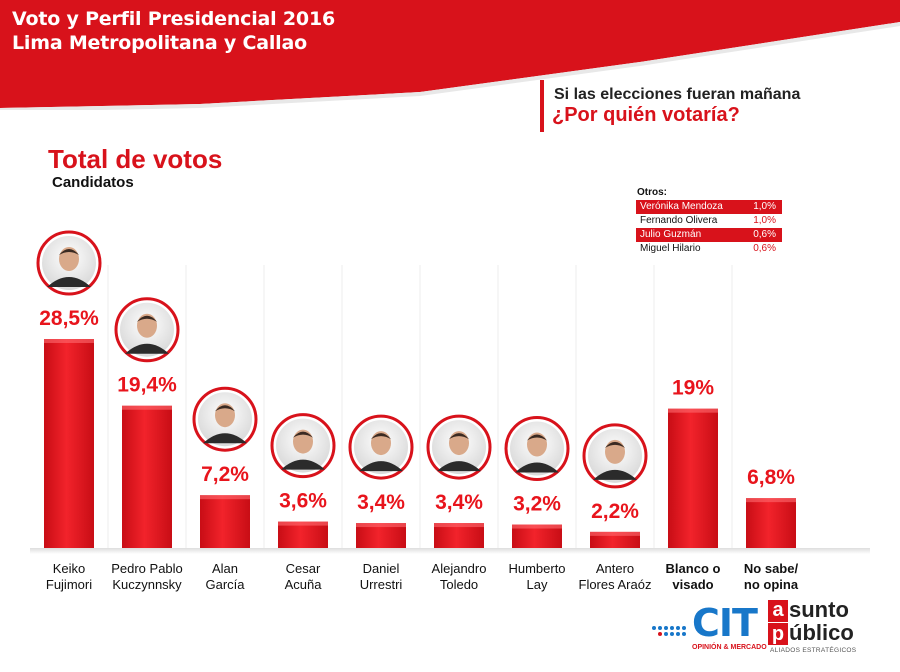 The height and width of the screenshot is (672, 900). Describe the element at coordinates (709, 235) in the screenshot. I see `others-row: Julio Guzmán 0,6%` at that location.